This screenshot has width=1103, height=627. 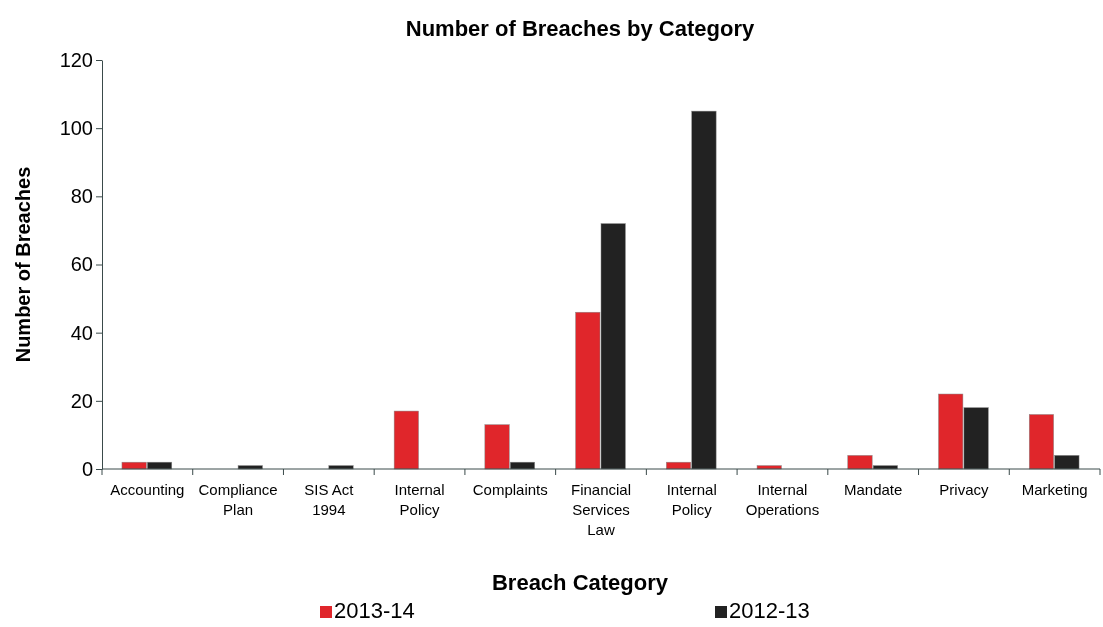 What do you see at coordinates (81, 196) in the screenshot?
I see `y-tick-label: 80` at bounding box center [81, 196].